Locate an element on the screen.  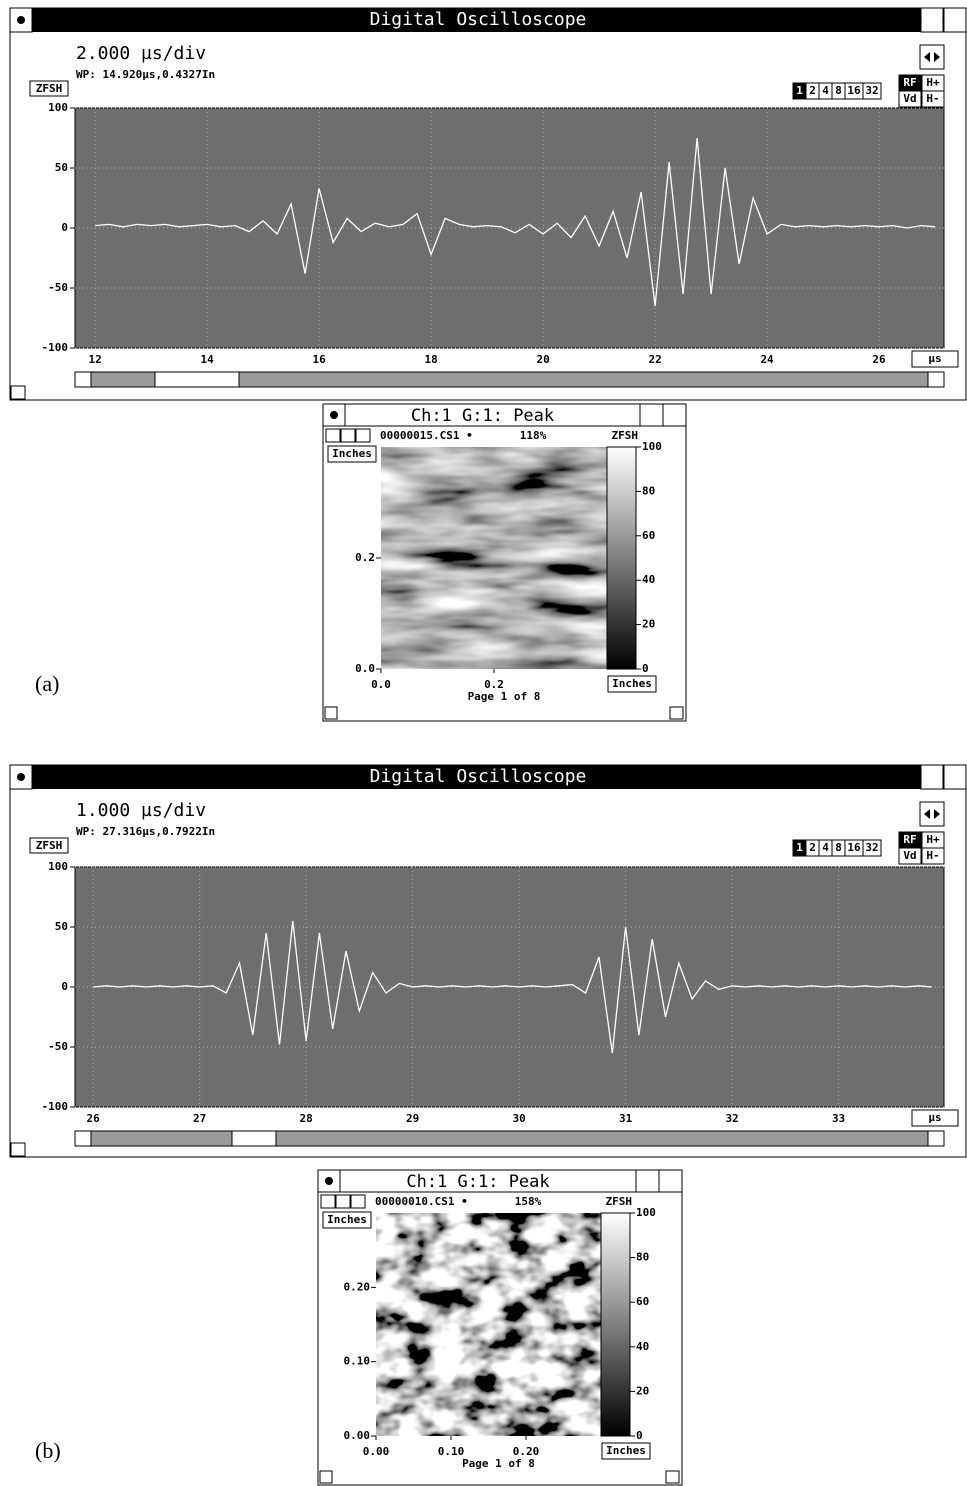
zoom-button-label: 4 is located at coordinates (825, 847).